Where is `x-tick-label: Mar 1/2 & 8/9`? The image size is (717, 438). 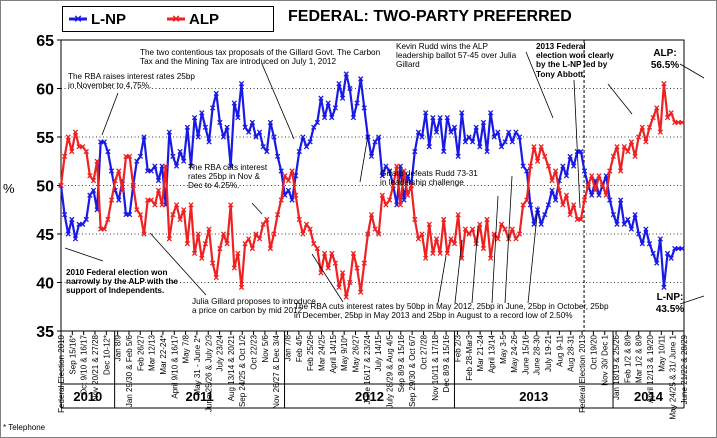 x-tick-label: Mar 1/2 & 8/9 is located at coordinates (639, 358).